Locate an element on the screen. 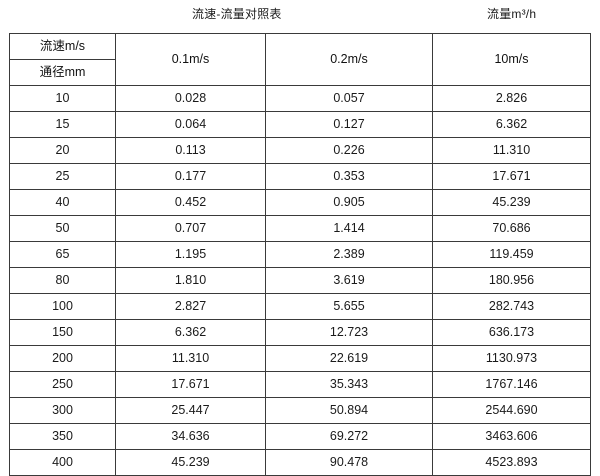 Image resolution: width=600 pixels, height=476 pixels. cell-flow-v3: 3463.606 is located at coordinates (511, 436).